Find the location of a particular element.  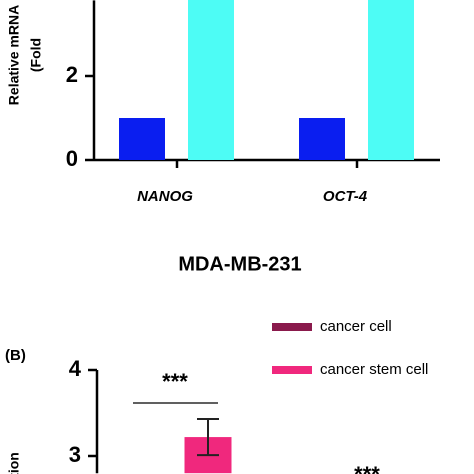

error-bar is located at coordinates (208, 437).